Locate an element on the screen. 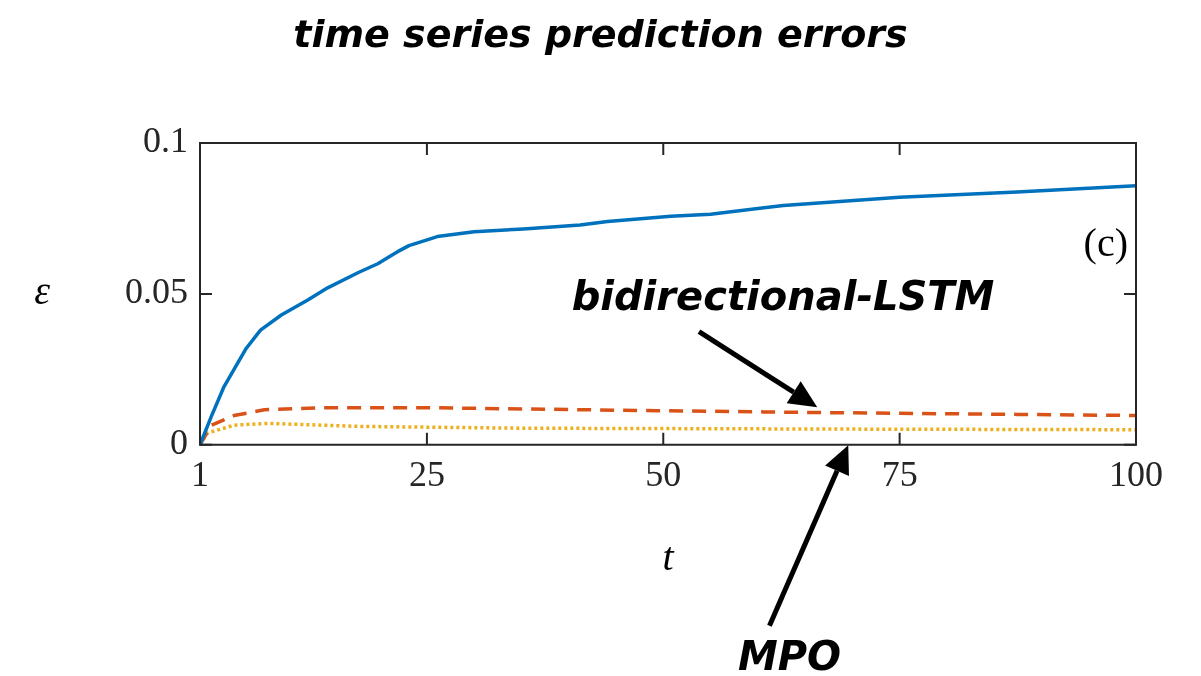 This screenshot has width=1201, height=676. x-tick-label: 25 is located at coordinates (426, 473).